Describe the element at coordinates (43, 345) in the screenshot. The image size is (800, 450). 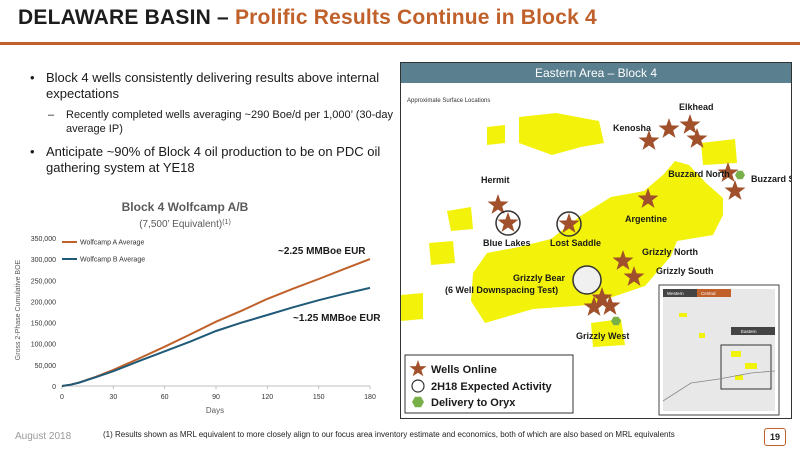
I see `y-tick-label: 100,000` at that location.